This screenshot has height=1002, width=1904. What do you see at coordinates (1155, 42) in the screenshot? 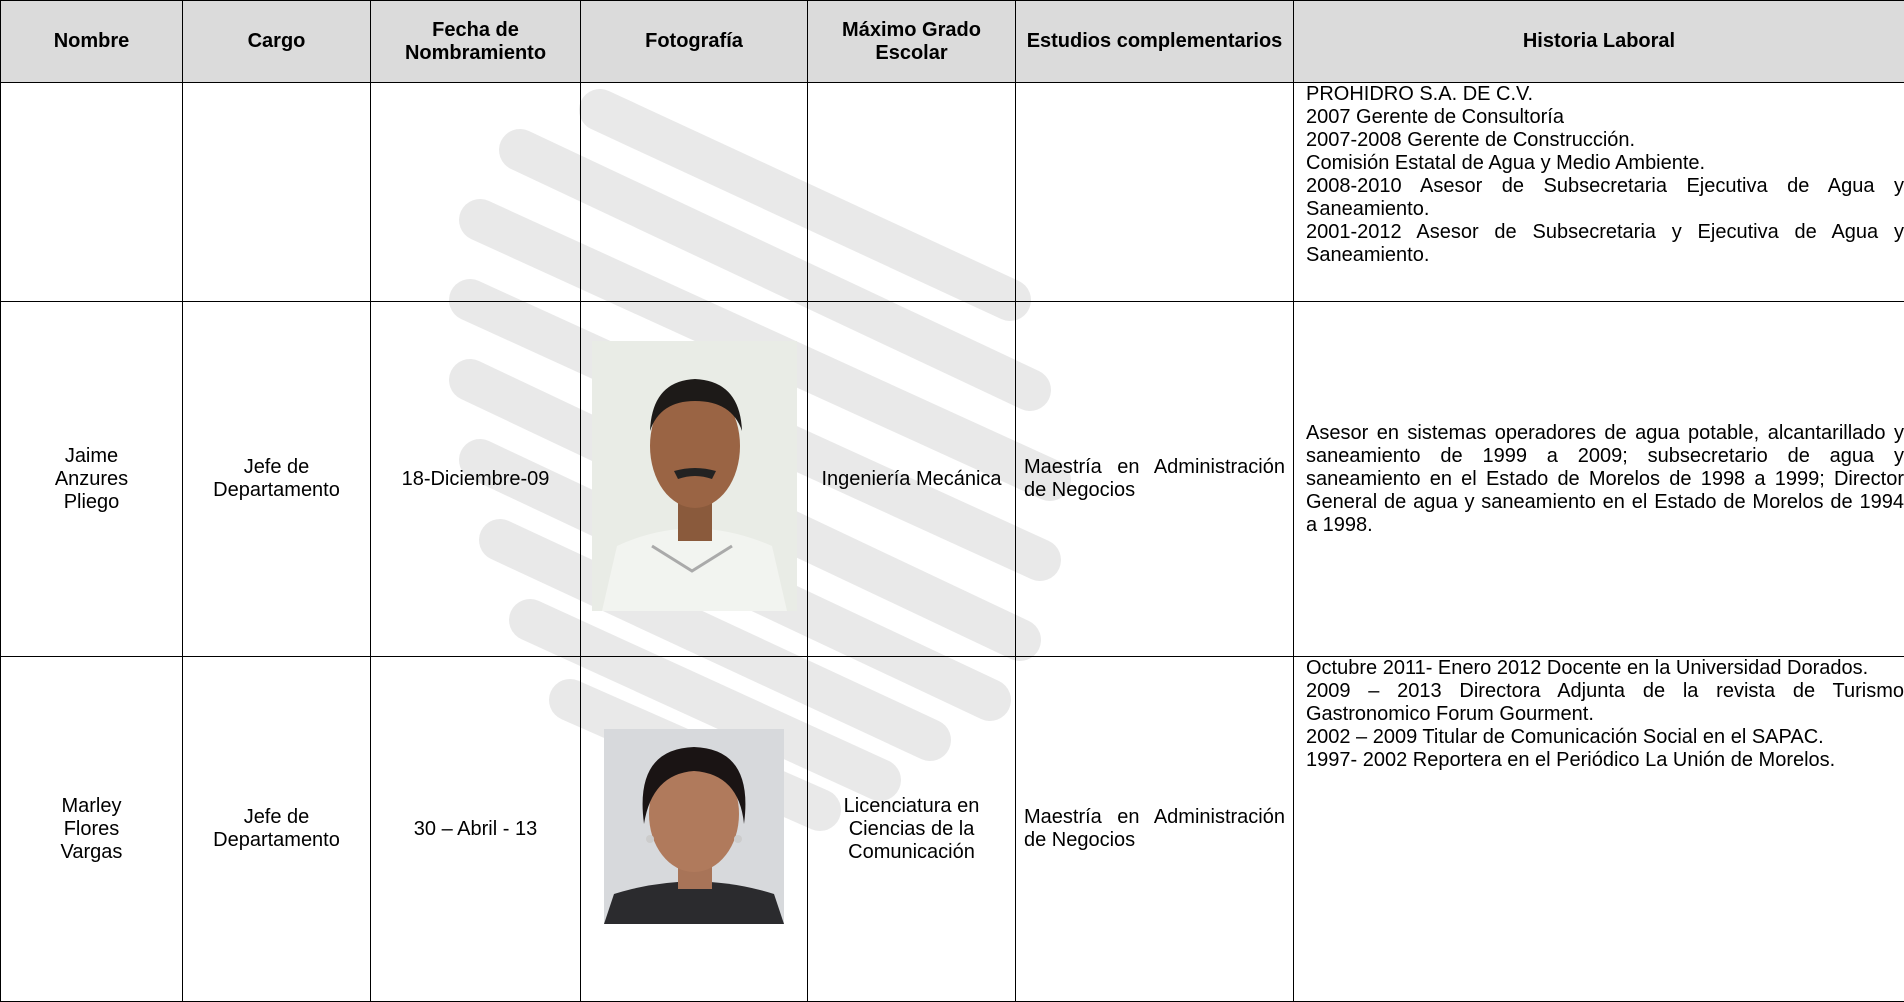
I see `header-cell: Estudios complementarios` at bounding box center [1155, 42].